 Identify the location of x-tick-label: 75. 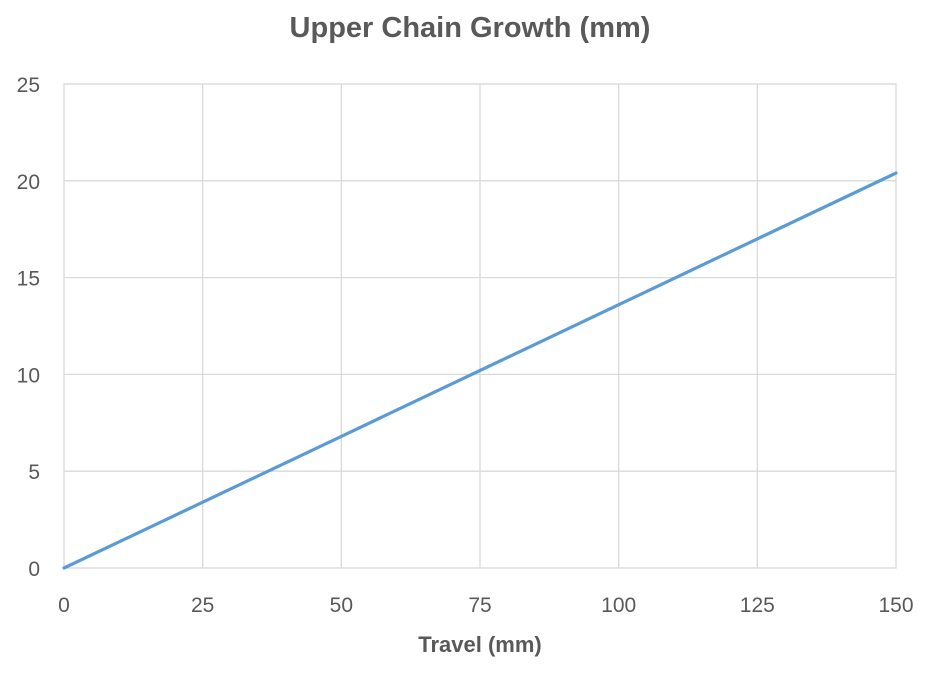
(479, 605).